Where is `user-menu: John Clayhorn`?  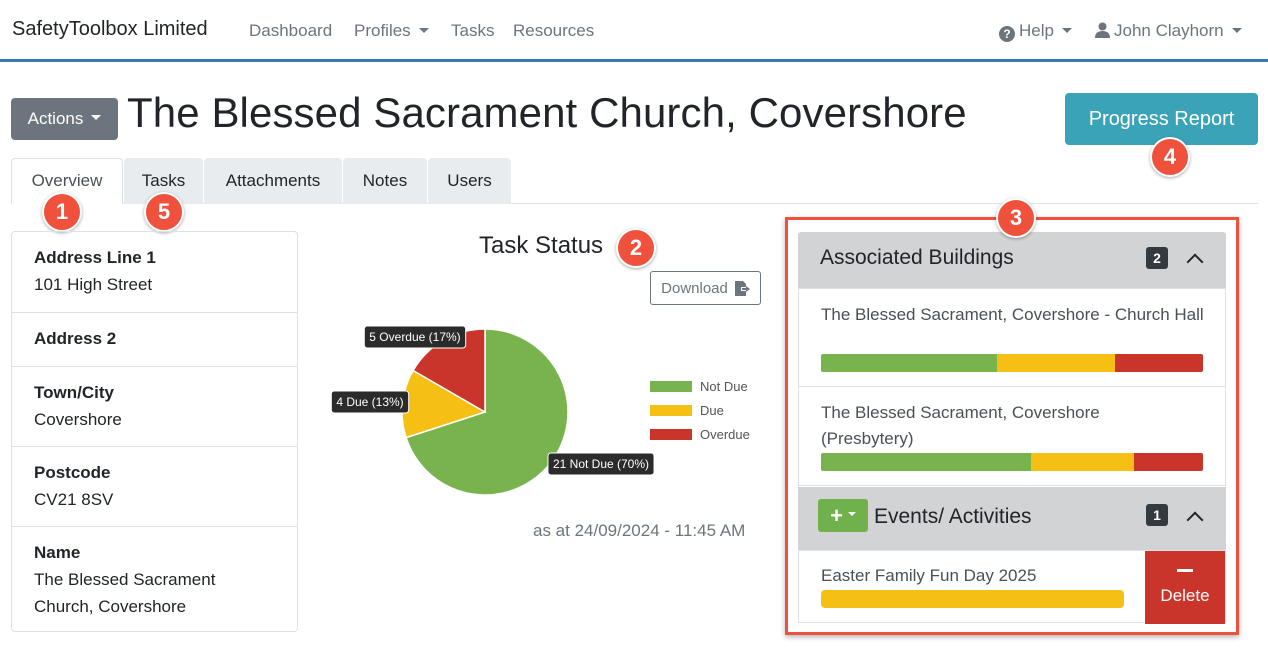 user-menu: John Clayhorn is located at coordinates (1168, 31).